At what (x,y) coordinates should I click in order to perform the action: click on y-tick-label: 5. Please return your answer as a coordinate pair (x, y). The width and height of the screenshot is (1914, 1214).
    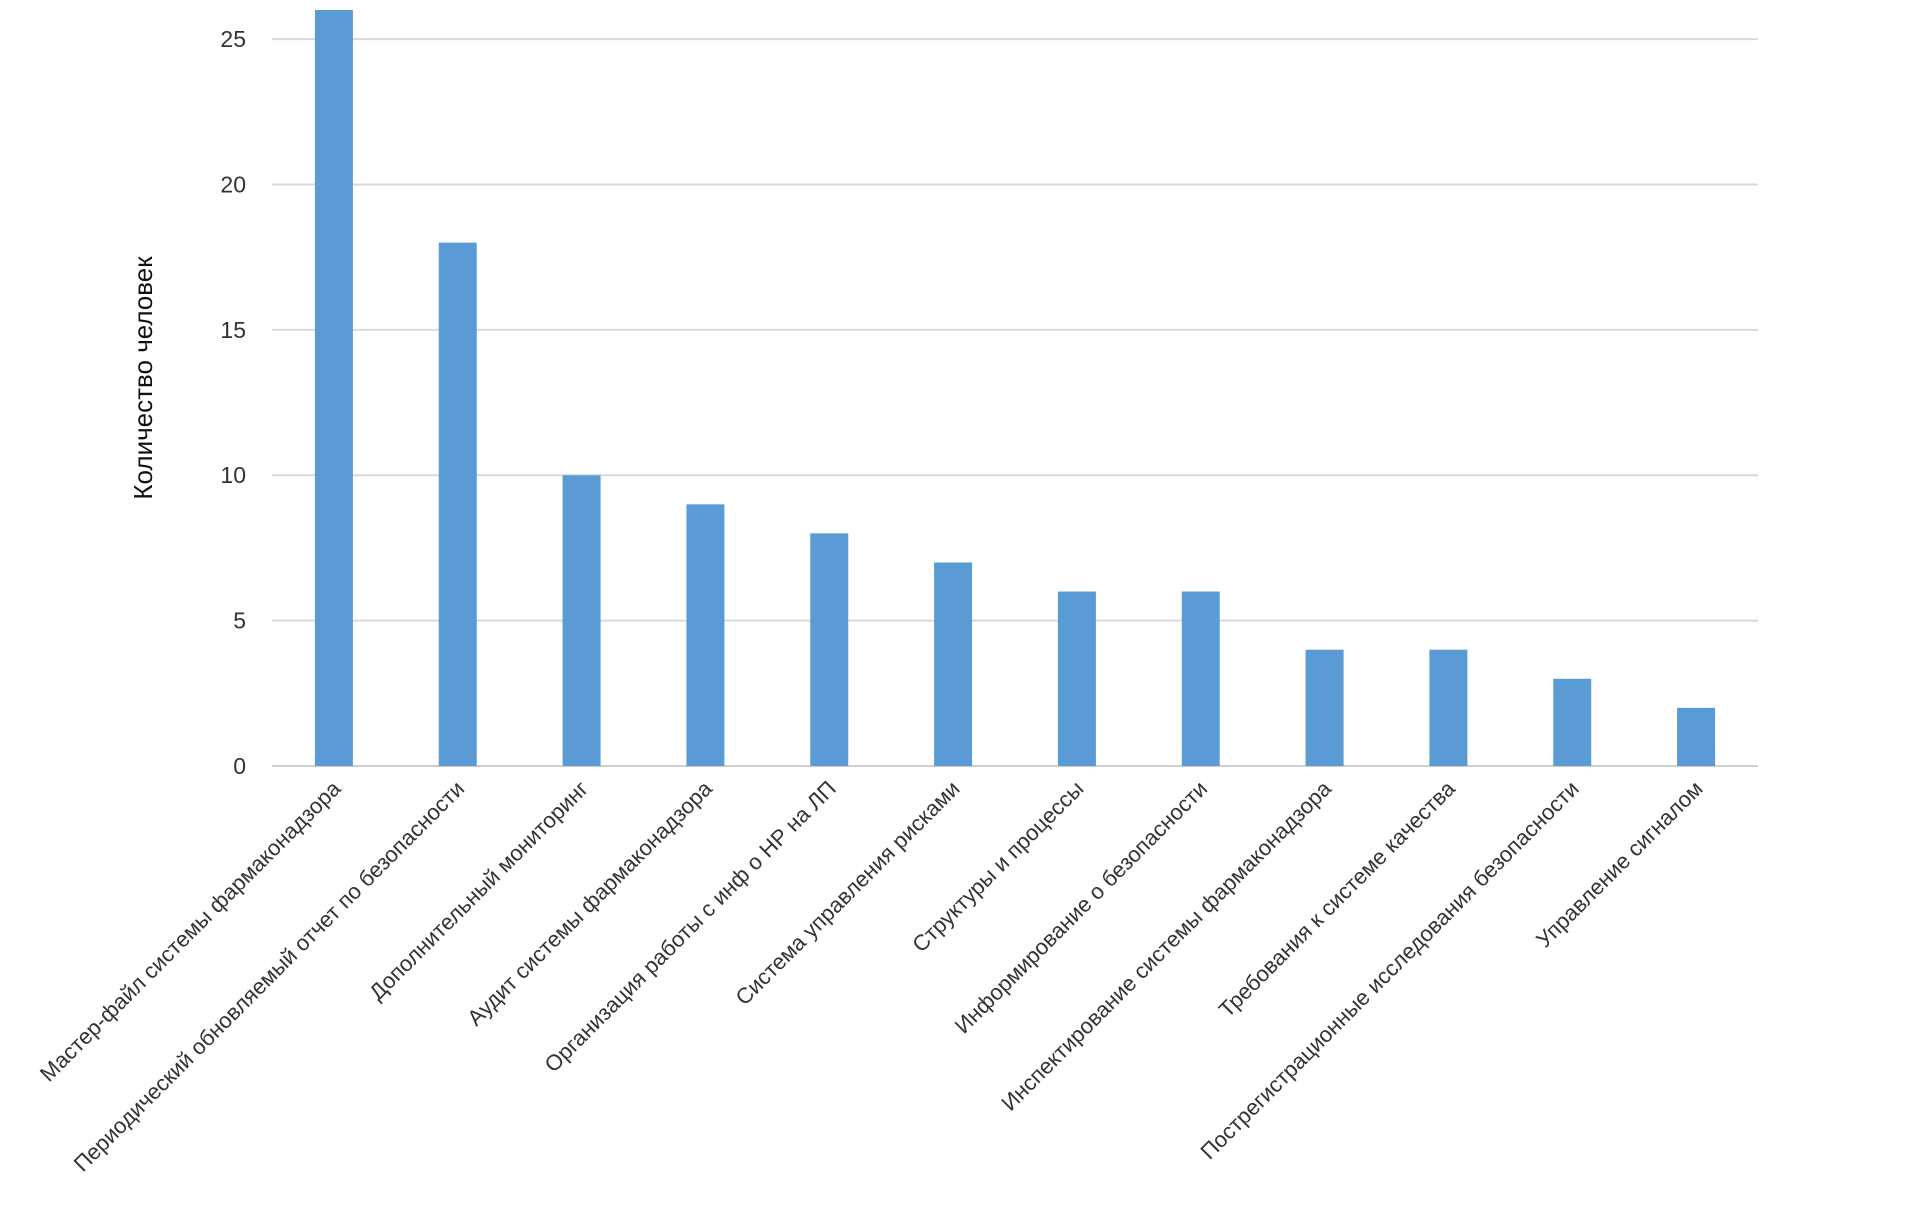
    Looking at the image, I should click on (239, 621).